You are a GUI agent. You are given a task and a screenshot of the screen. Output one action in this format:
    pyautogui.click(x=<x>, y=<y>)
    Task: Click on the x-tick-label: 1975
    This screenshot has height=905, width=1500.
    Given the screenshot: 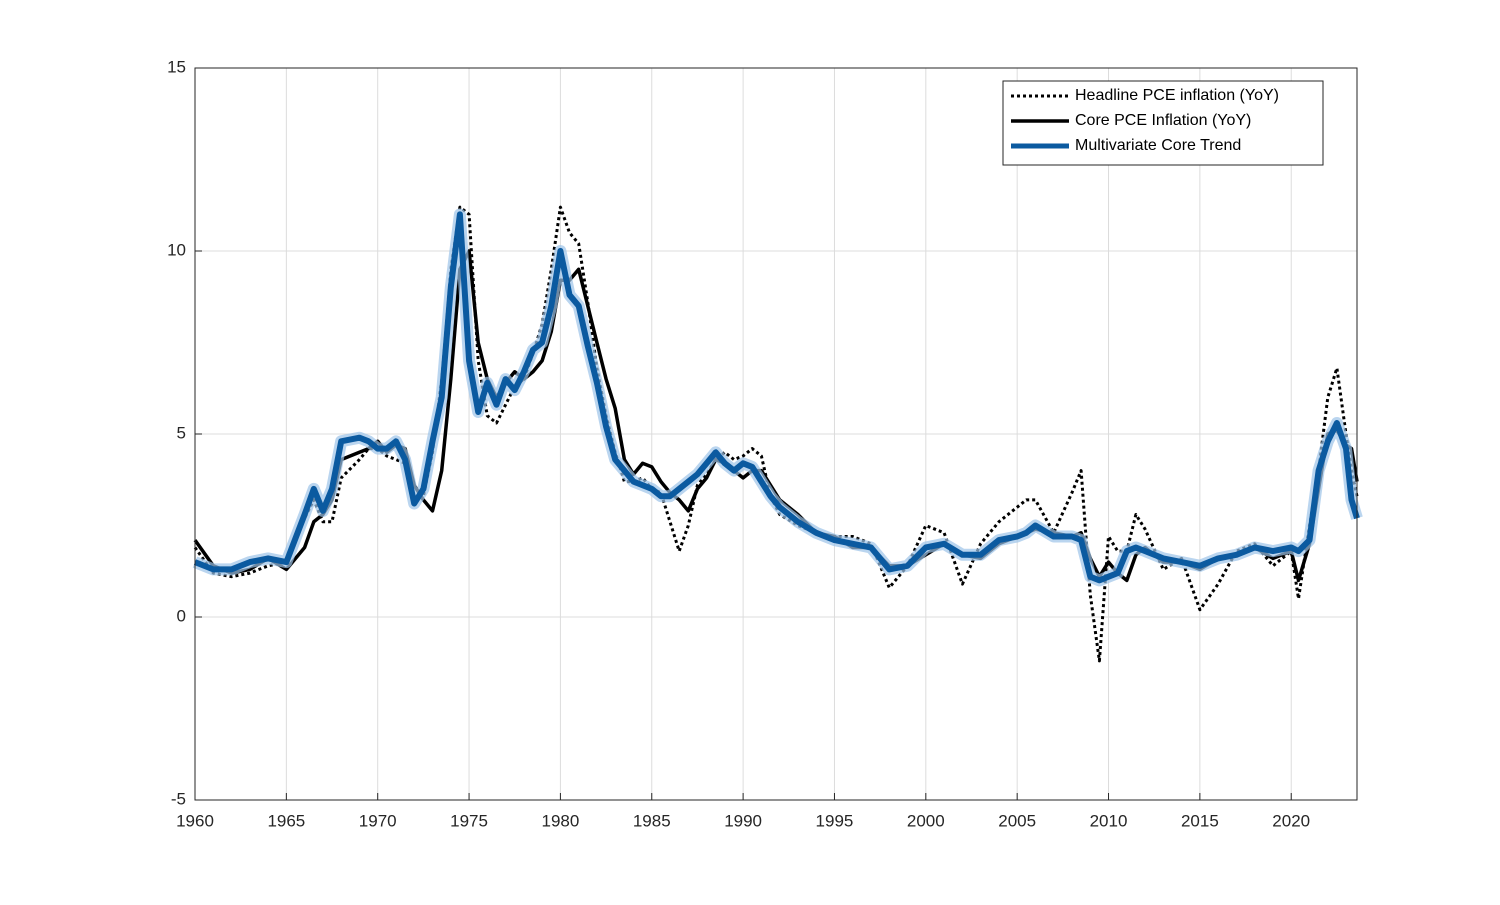 What is the action you would take?
    pyautogui.click(x=469, y=820)
    